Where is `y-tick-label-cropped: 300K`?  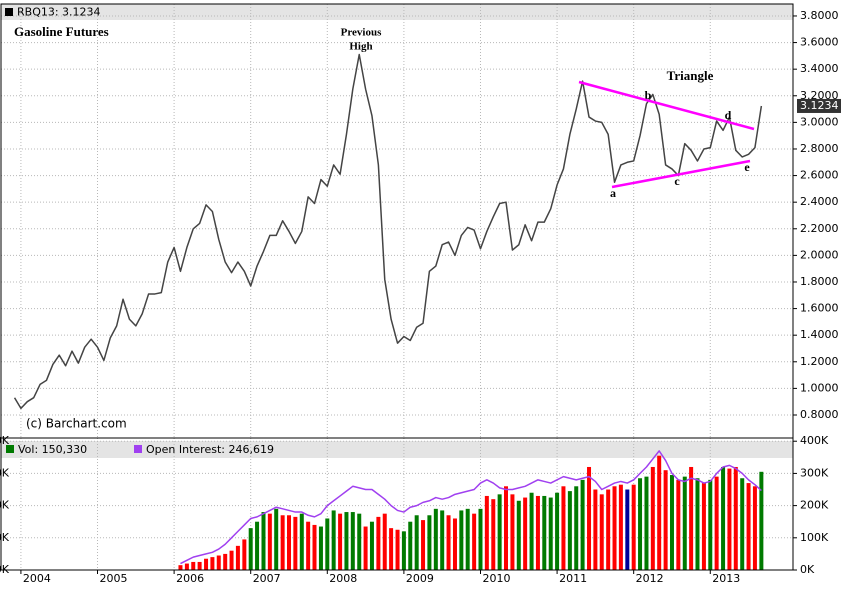
y-tick-label-cropped: 300K is located at coordinates (5, 472).